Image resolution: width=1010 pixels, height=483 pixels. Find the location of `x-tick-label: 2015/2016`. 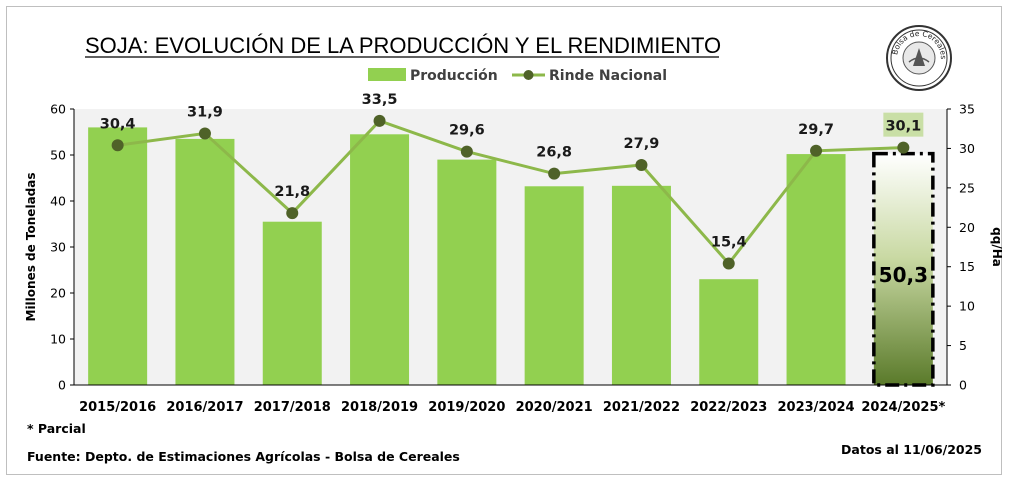

x-tick-label: 2015/2016 is located at coordinates (117, 407).